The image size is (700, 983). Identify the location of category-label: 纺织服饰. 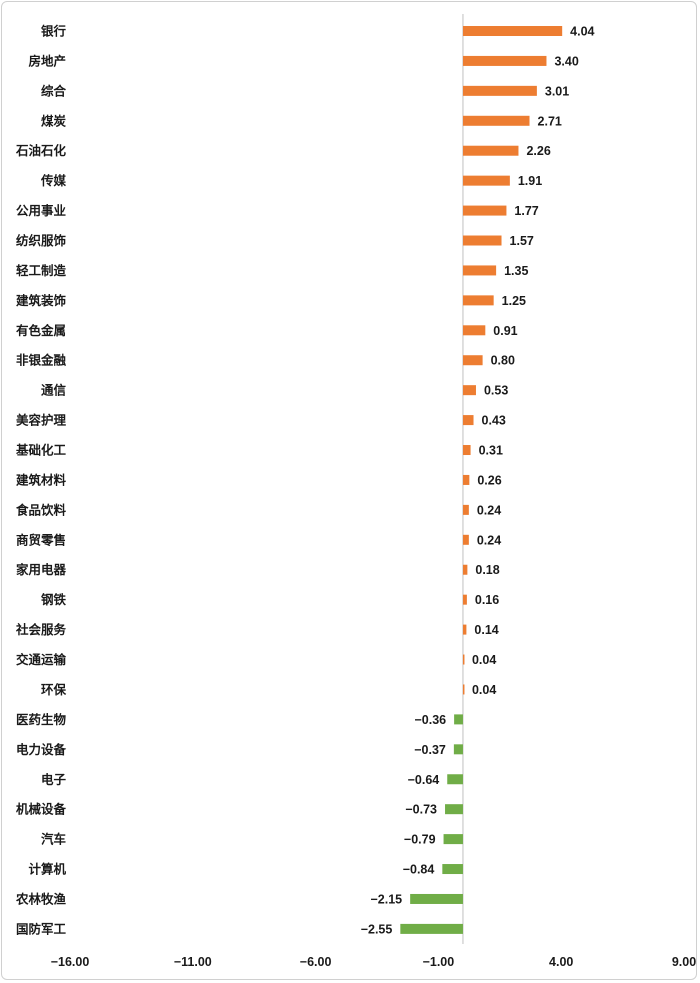
(41, 240).